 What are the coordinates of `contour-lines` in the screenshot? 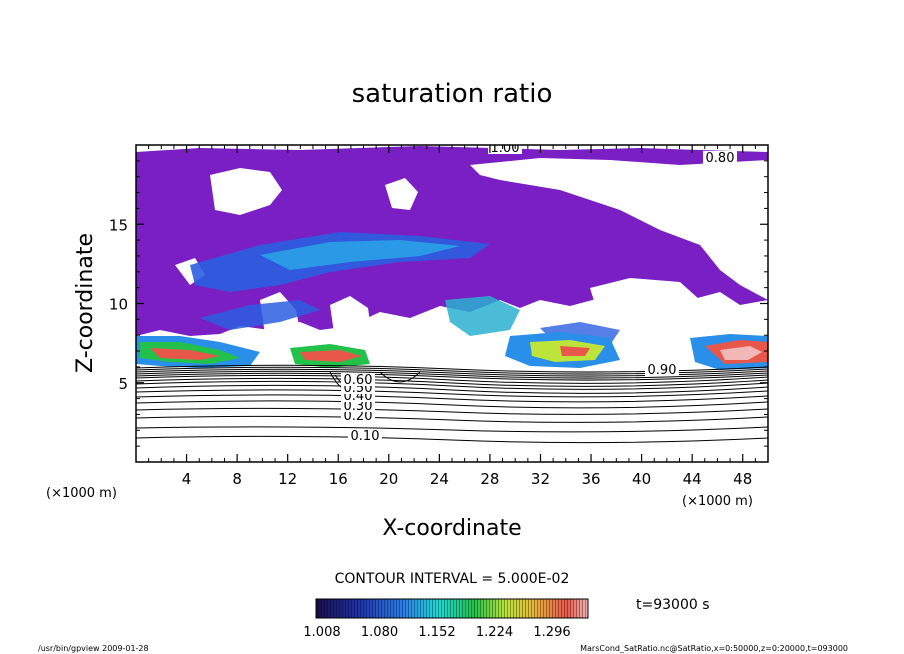 It's located at (452, 404).